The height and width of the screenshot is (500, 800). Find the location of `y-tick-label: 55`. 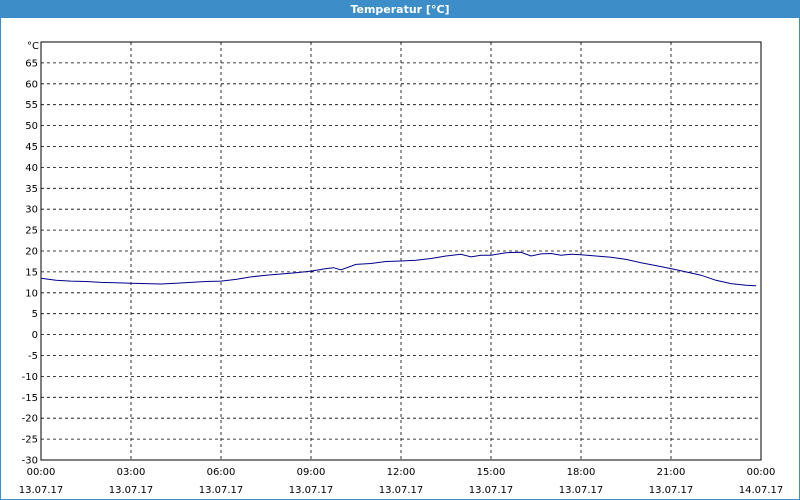

y-tick-label: 55 is located at coordinates (31, 105).